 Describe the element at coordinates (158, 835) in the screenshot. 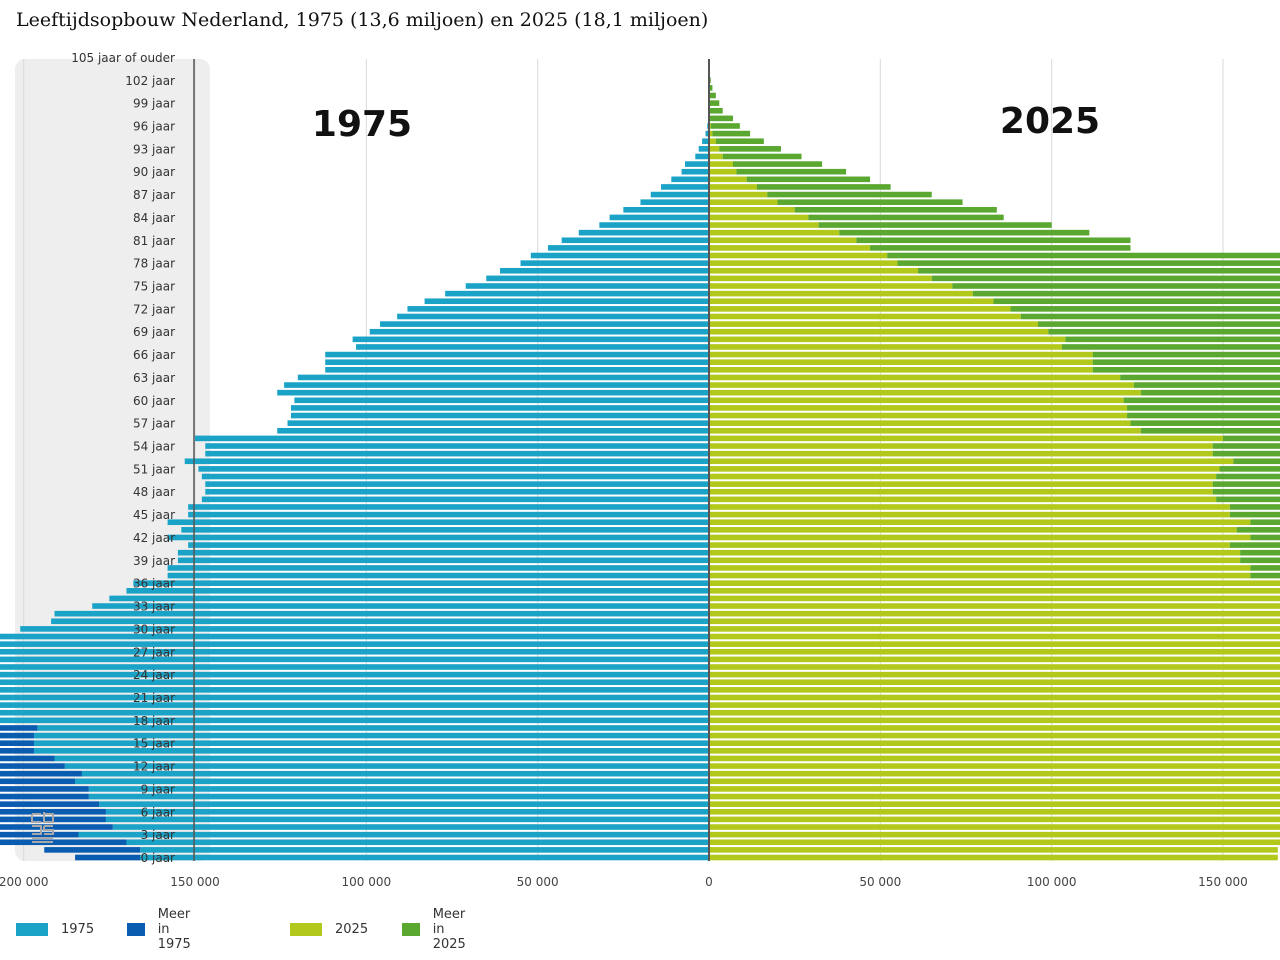

I see `y-tick-label: 3 jaar` at that location.